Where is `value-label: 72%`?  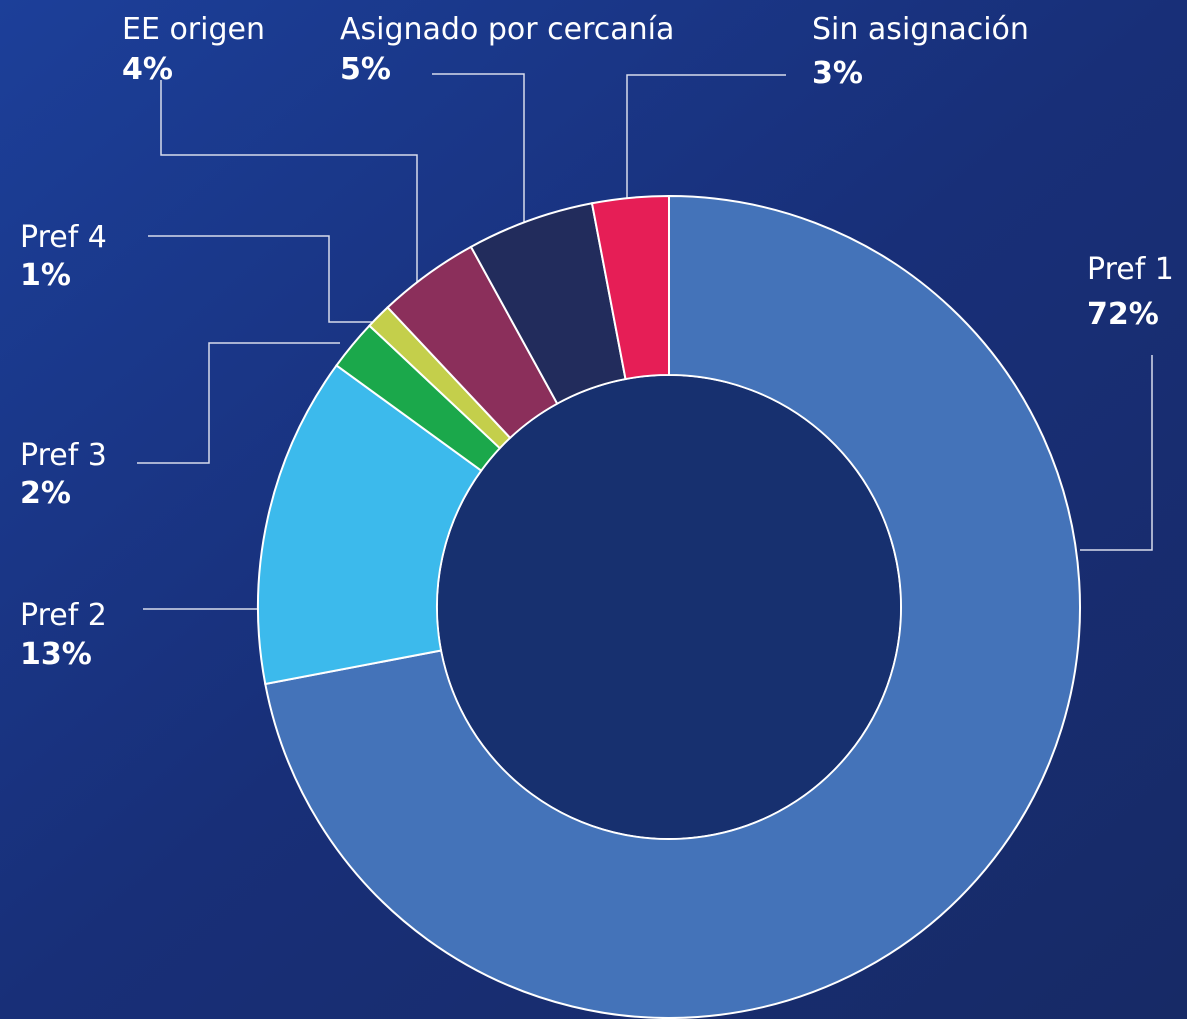
value-label: 72% is located at coordinates (1123, 314).